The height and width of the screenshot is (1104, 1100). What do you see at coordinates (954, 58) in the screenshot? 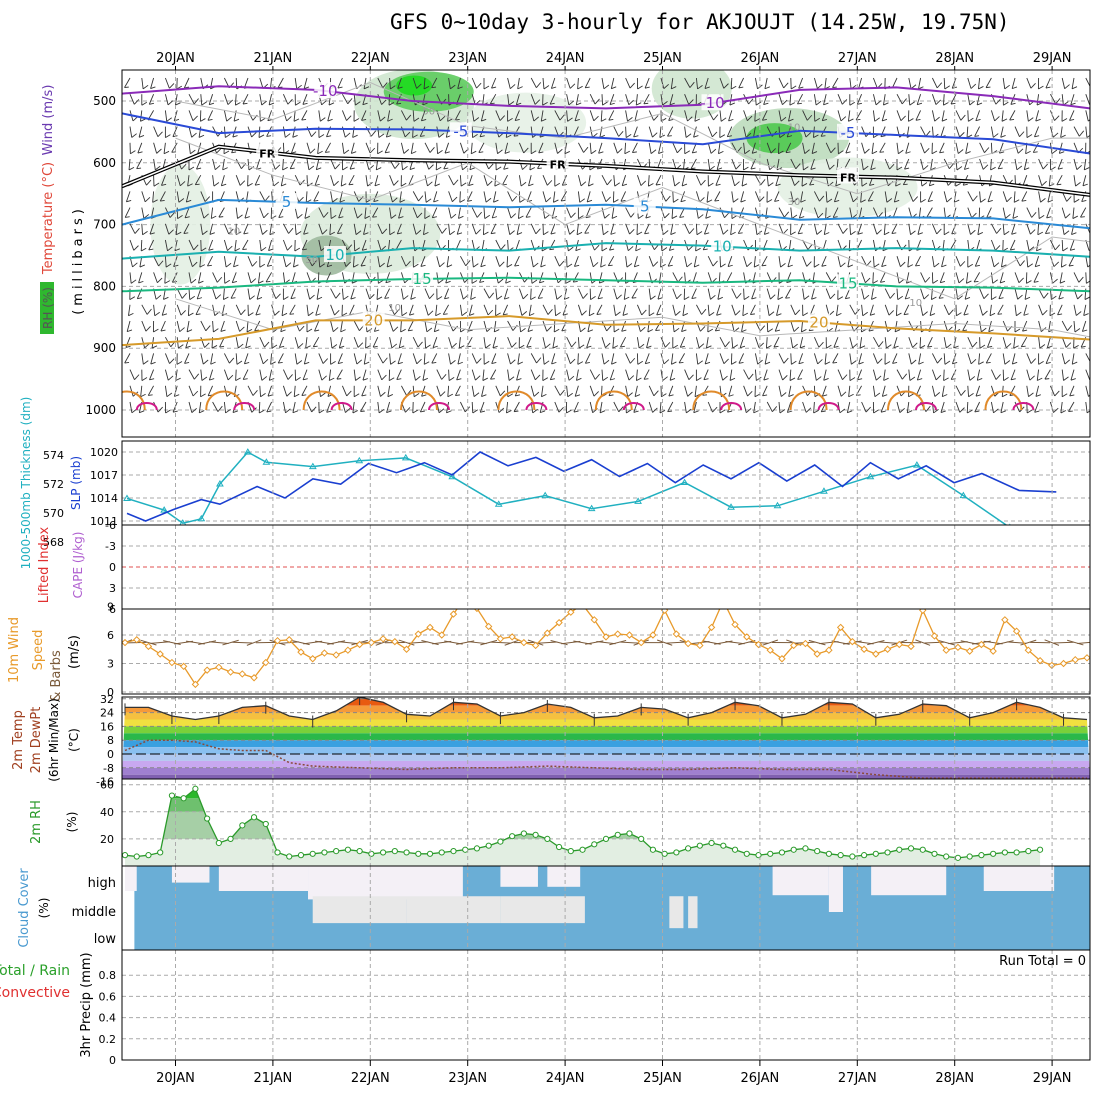
I see `date-tick-top-8: 28JAN` at bounding box center [954, 58].